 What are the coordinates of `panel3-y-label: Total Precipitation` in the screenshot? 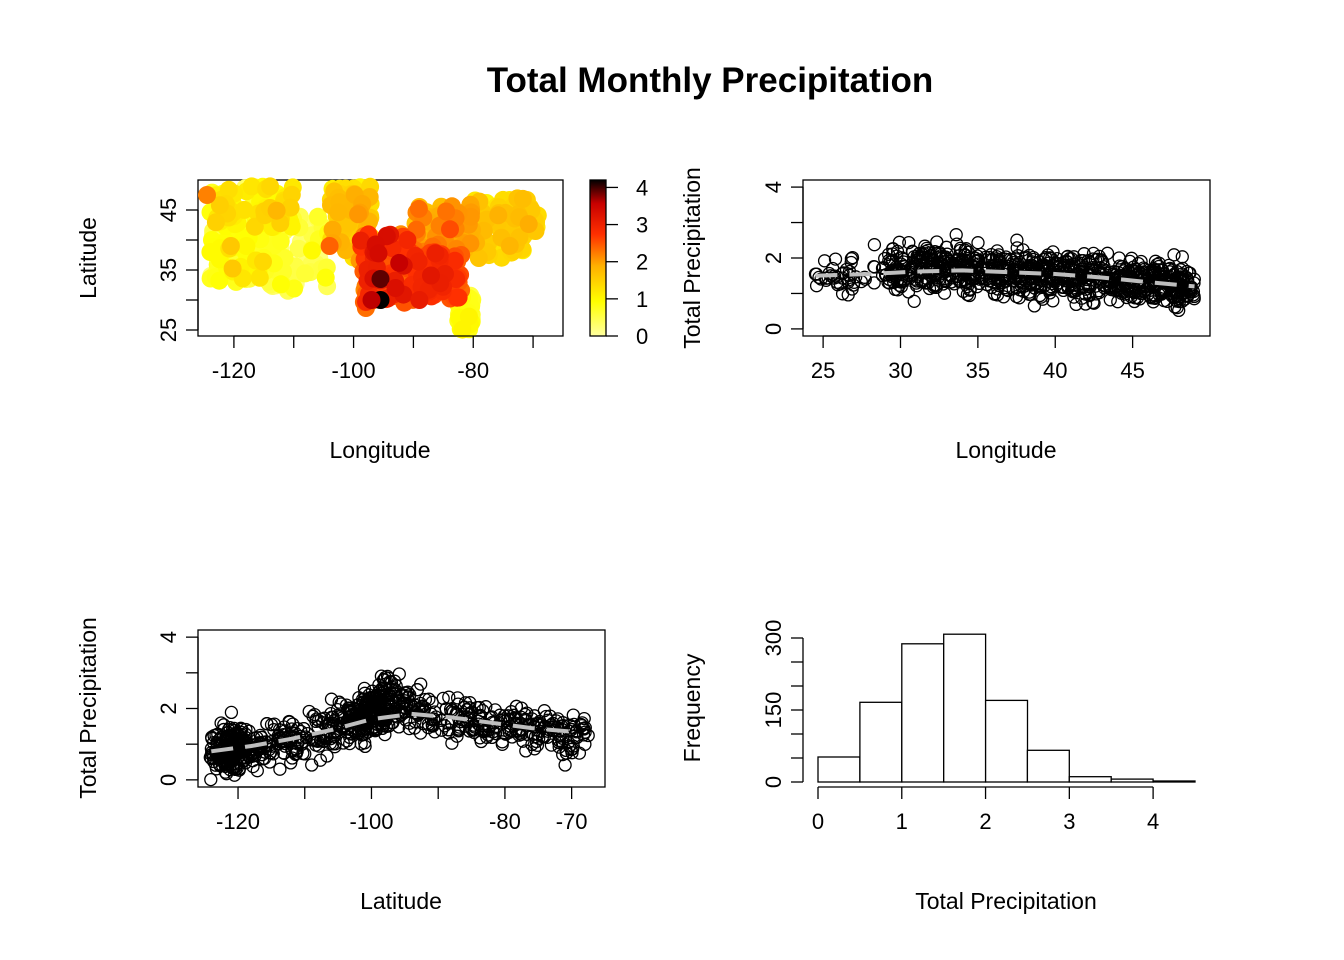 It's located at (88, 708).